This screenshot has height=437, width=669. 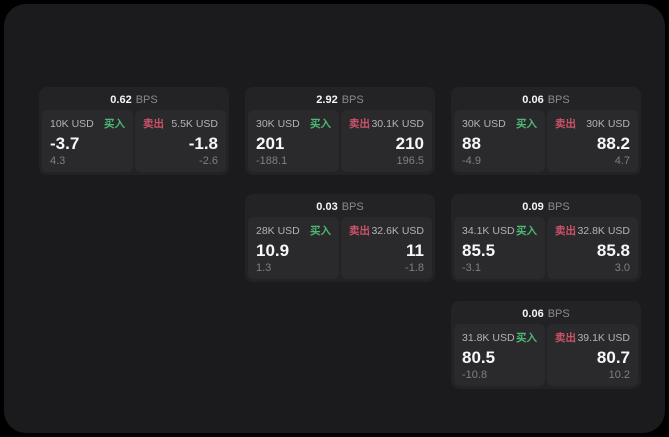 What do you see at coordinates (608, 123) in the screenshot?
I see `sell-amount: 30K USD` at bounding box center [608, 123].